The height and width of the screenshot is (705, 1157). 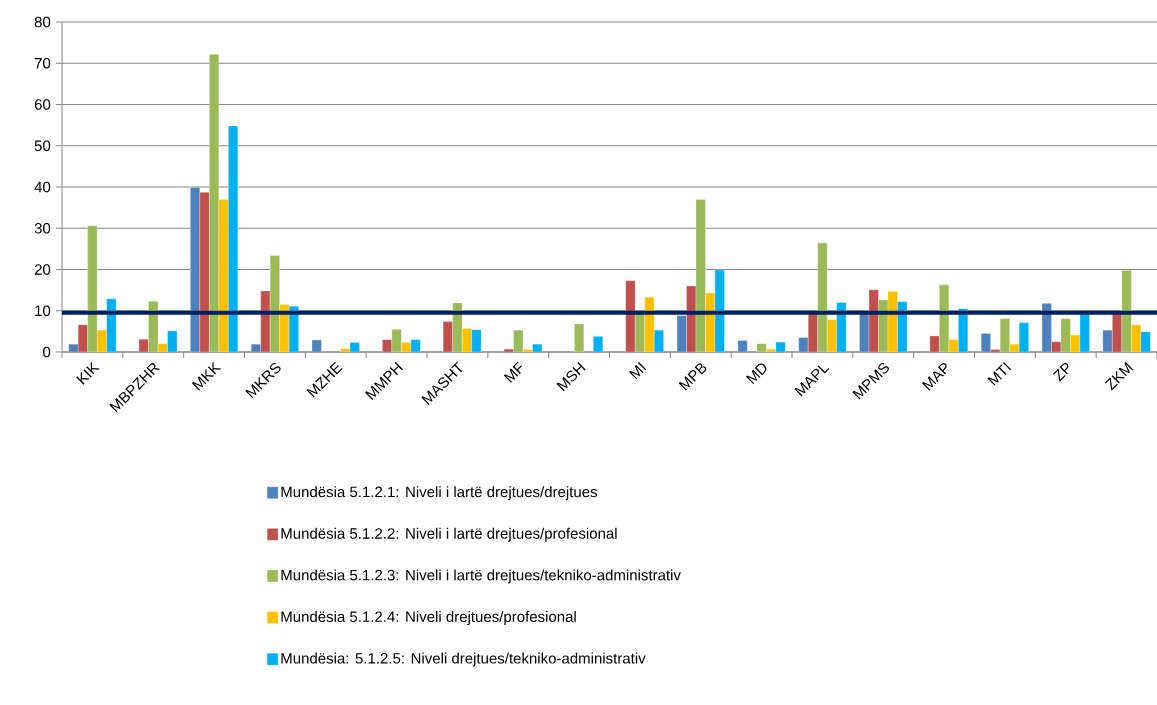 What do you see at coordinates (42, 228) in the screenshot?
I see `y-tick-label: 30` at bounding box center [42, 228].